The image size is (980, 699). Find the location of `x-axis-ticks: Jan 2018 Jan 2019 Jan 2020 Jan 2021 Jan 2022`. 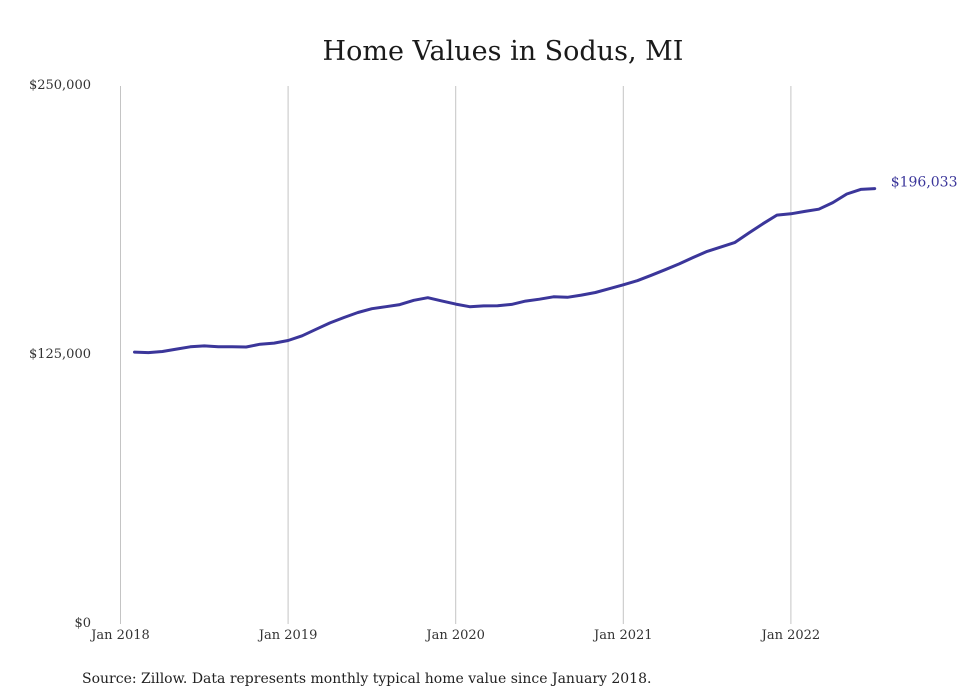

x-axis-ticks: Jan 2018 Jan 2019 Jan 2020 Jan 2021 Jan 2022 is located at coordinates (454, 635).